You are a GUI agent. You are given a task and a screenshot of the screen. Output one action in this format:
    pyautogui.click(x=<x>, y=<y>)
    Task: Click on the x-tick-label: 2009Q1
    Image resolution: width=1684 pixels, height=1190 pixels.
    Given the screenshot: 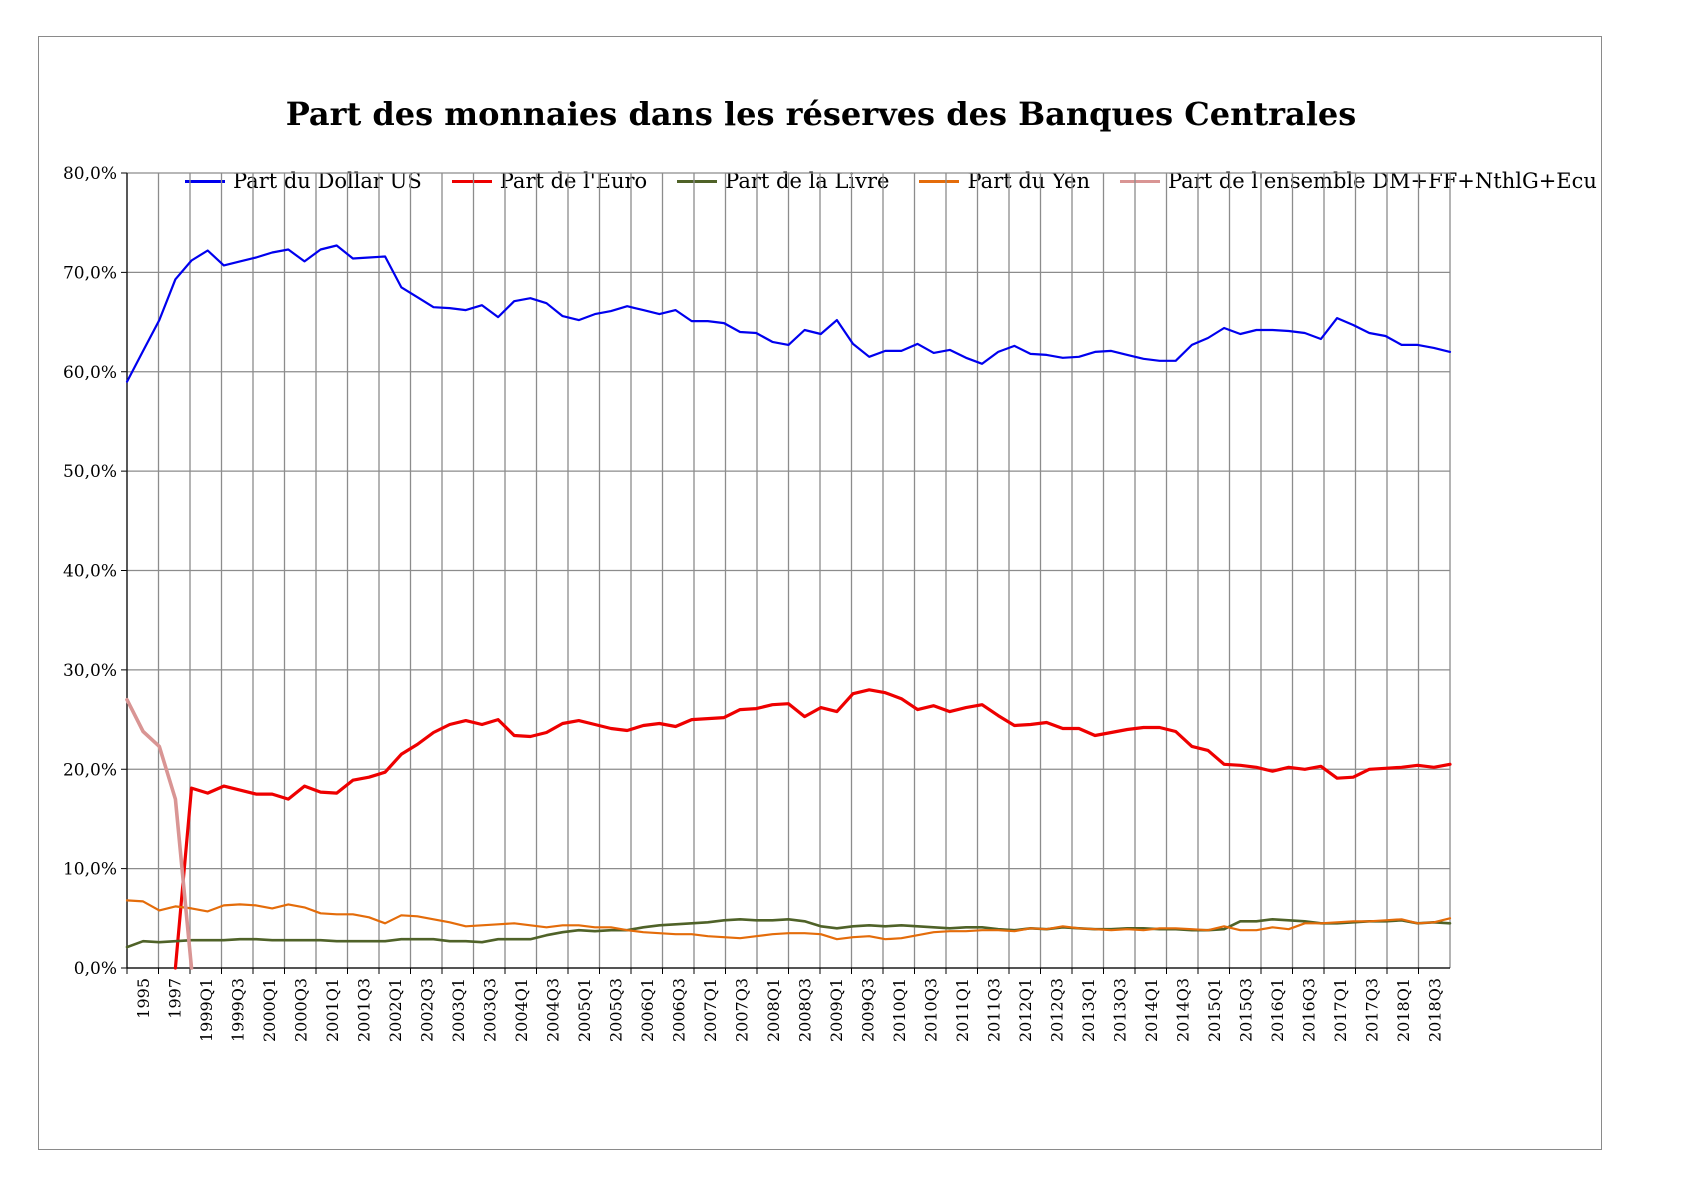 What is the action you would take?
    pyautogui.click(x=836, y=1010)
    